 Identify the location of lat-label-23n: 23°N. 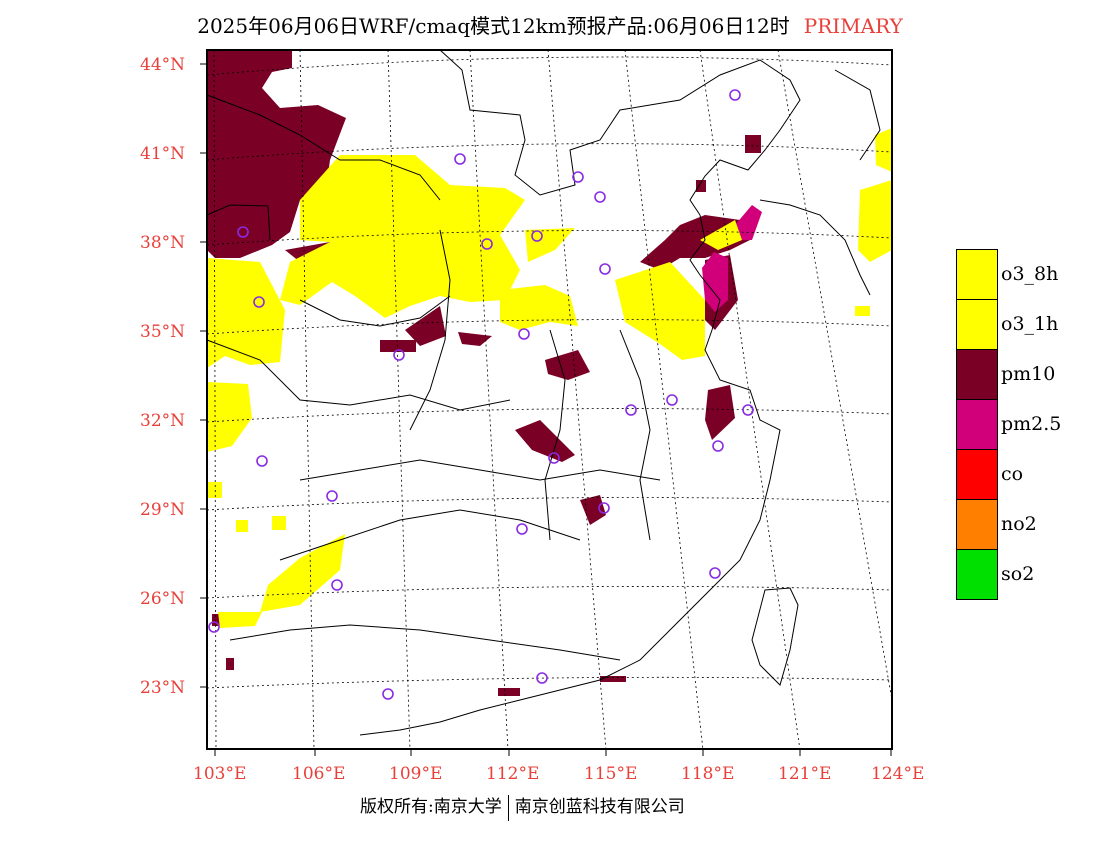
(163, 688).